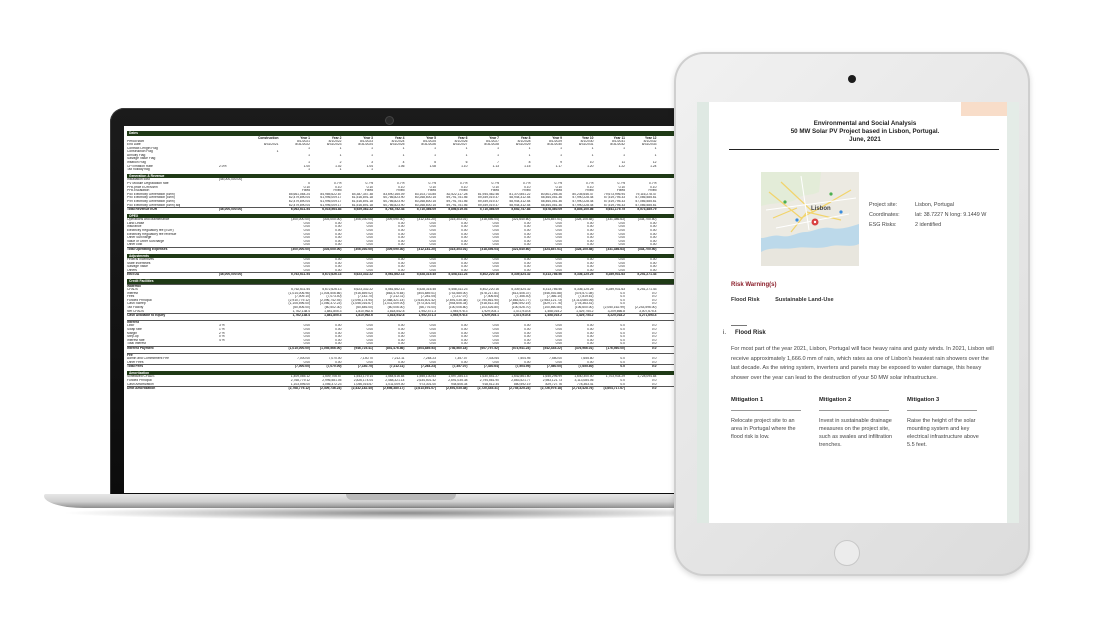  What do you see at coordinates (335, 141) in the screenshot?
I see `table-cell: 8/1/2022` at bounding box center [335, 141].